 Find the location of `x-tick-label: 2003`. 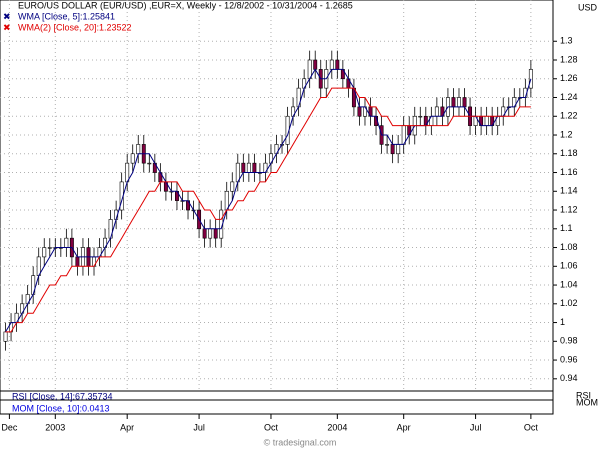

x-tick-label: 2003 is located at coordinates (55, 427).